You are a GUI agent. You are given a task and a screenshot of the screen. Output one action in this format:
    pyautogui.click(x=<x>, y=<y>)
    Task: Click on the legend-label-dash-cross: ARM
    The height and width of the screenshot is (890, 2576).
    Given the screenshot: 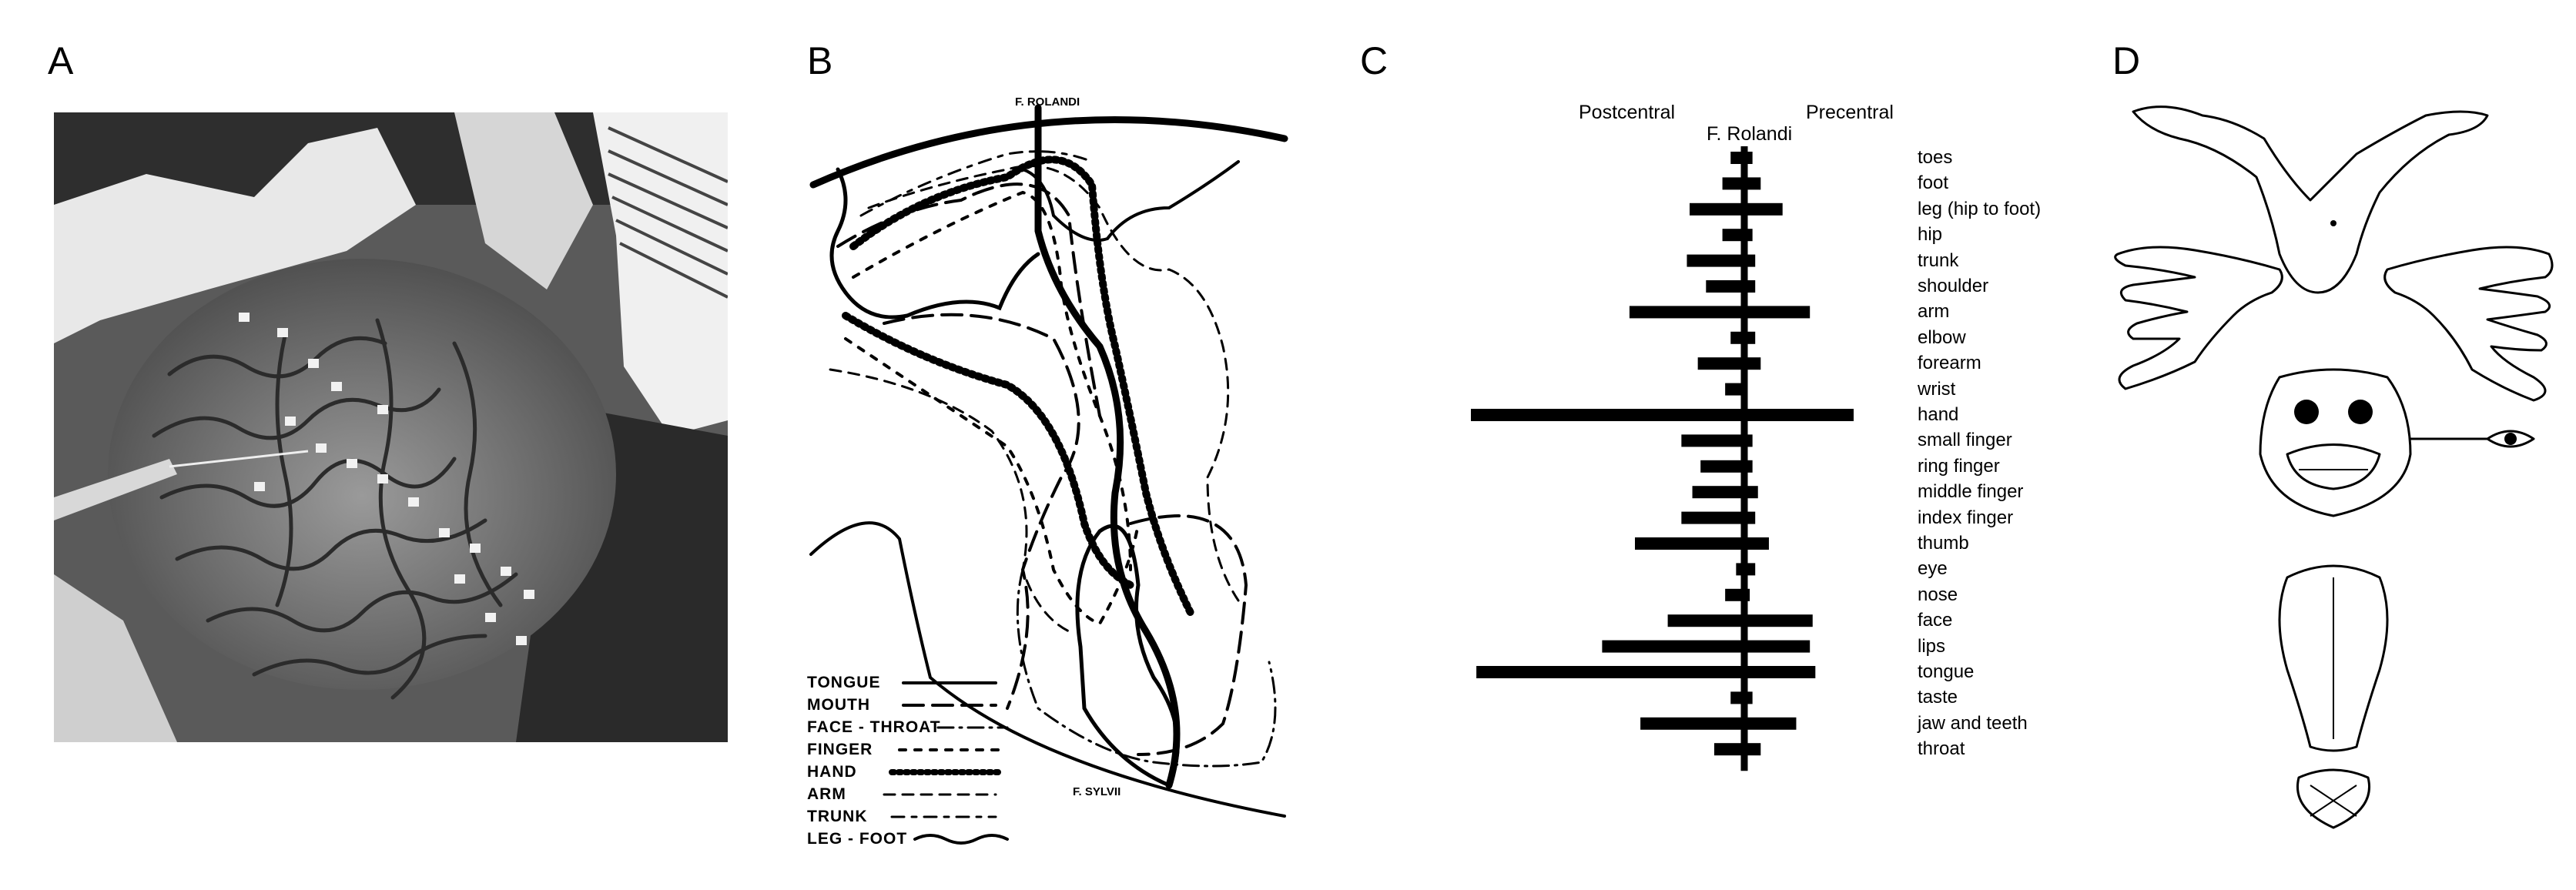 What is the action you would take?
    pyautogui.click(x=826, y=794)
    